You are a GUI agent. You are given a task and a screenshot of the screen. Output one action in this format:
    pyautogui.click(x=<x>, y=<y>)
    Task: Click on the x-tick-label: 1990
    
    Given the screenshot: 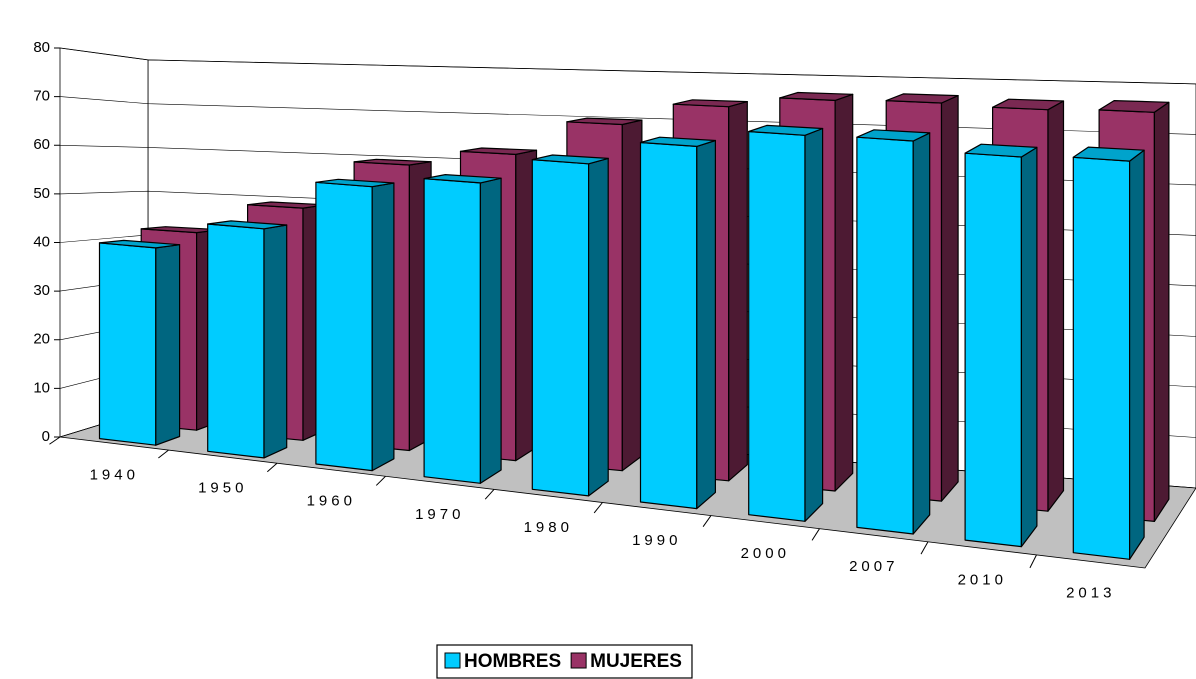 What is the action you would take?
    pyautogui.click(x=656, y=540)
    